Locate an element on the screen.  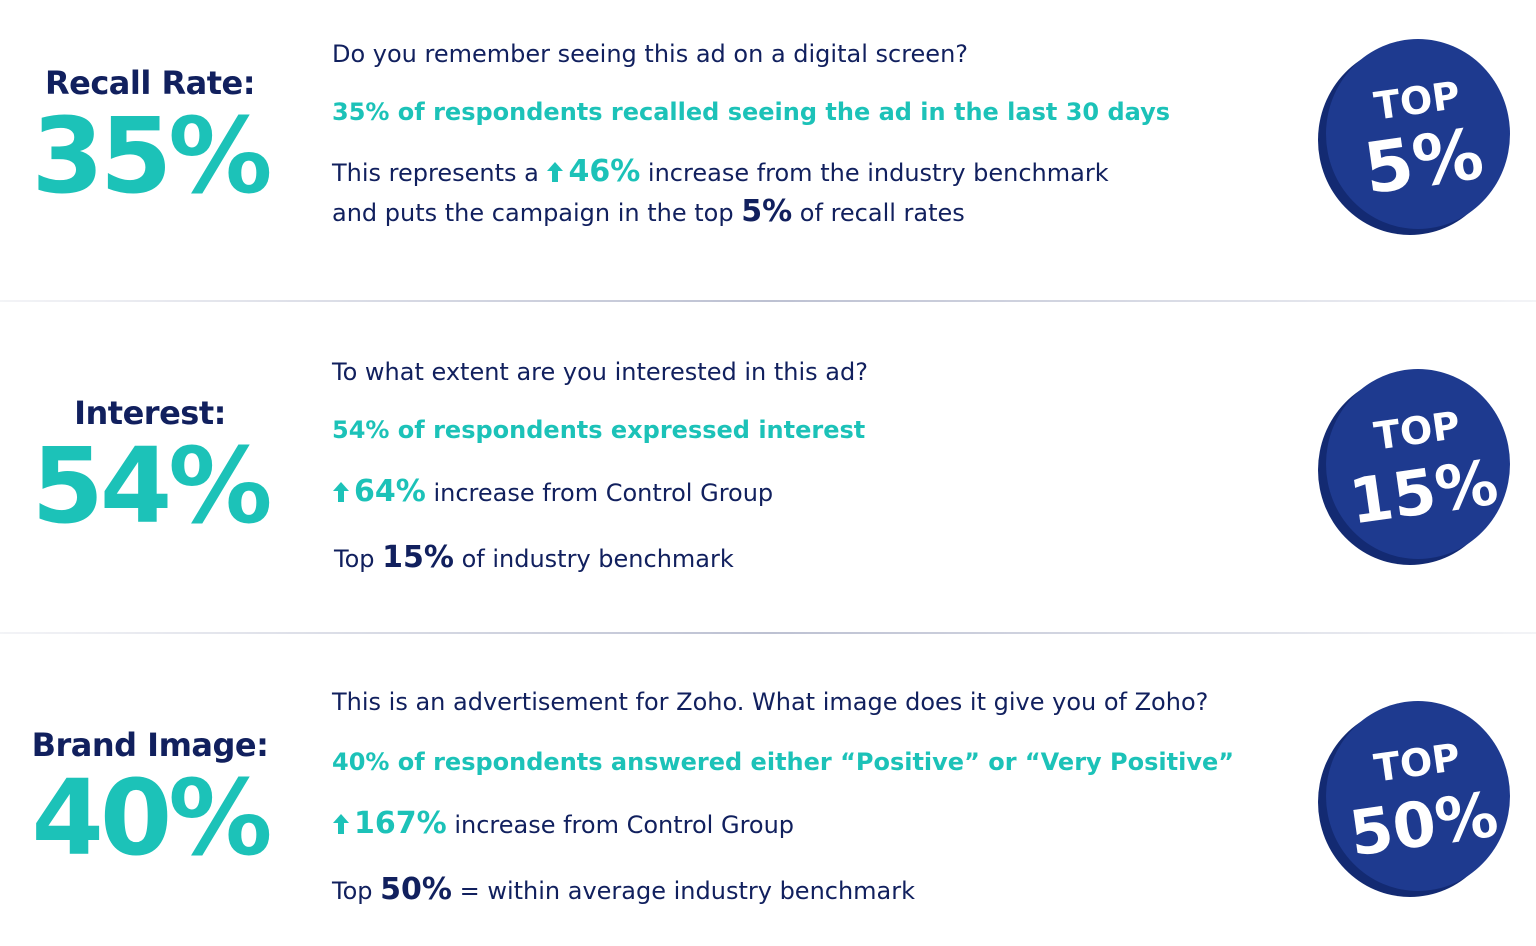
interest-label: Interest: is located at coordinates (150, 413).